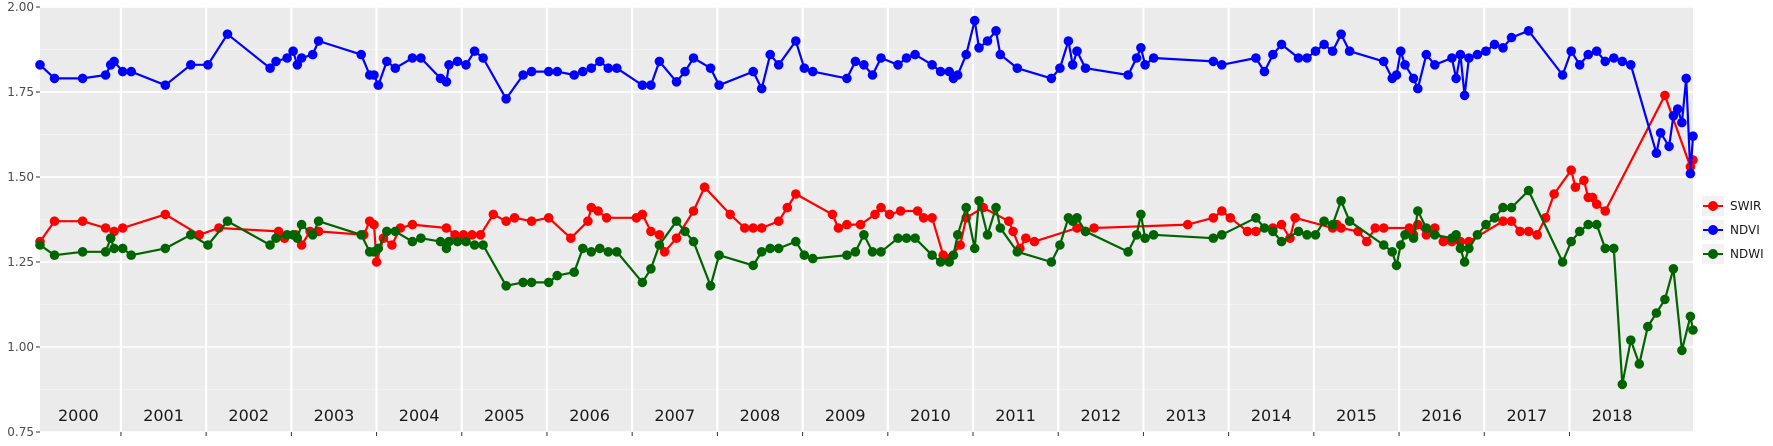 The height and width of the screenshot is (446, 1773). Describe the element at coordinates (504, 415) in the screenshot. I see `year-label: 2005` at that location.